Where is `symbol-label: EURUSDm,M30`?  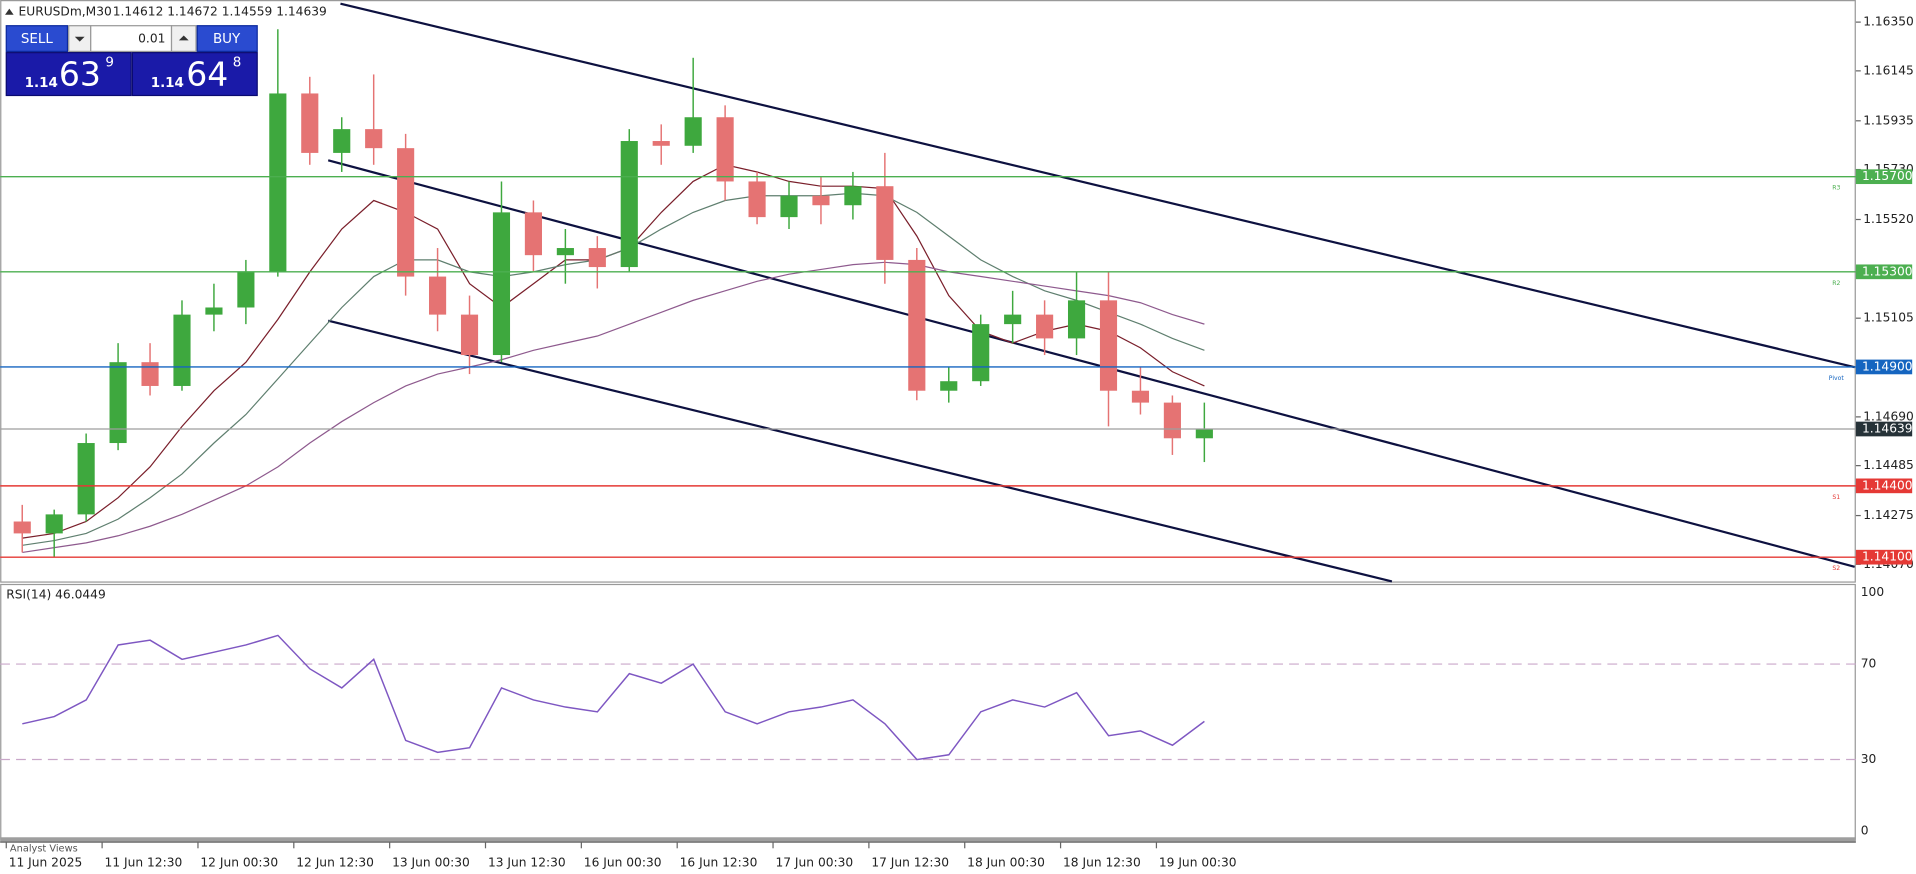 symbol-label: EURUSDm,M30 is located at coordinates (65, 12).